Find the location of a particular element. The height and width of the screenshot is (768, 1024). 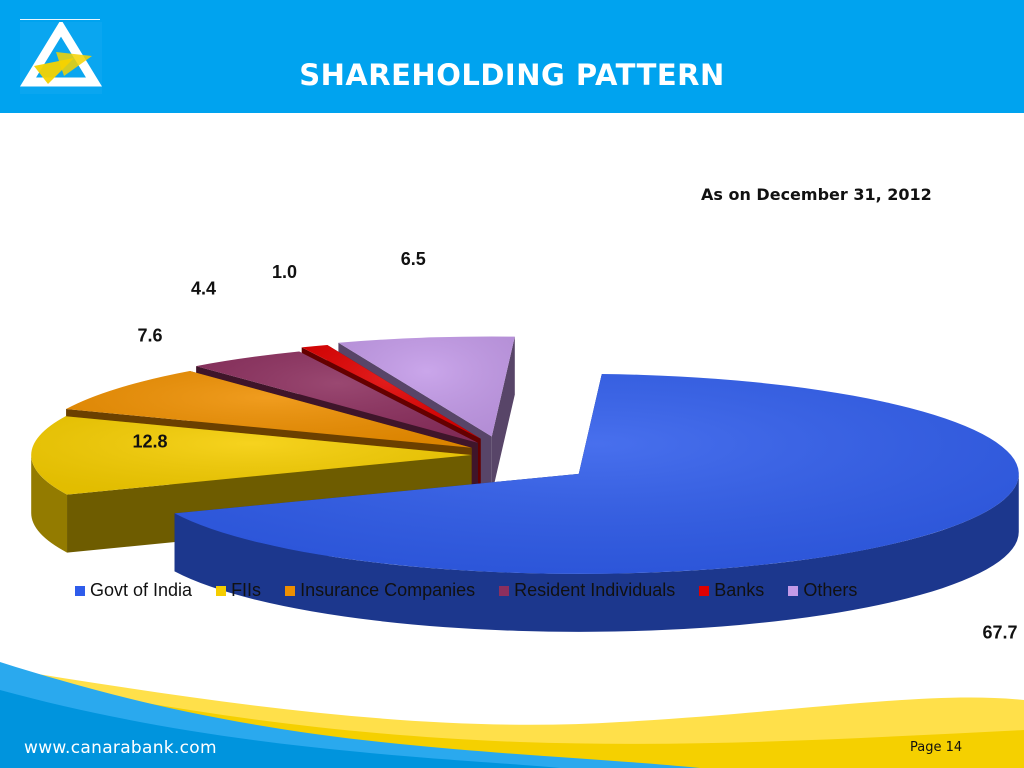

legend-item: FIIs is located at coordinates (238, 590).